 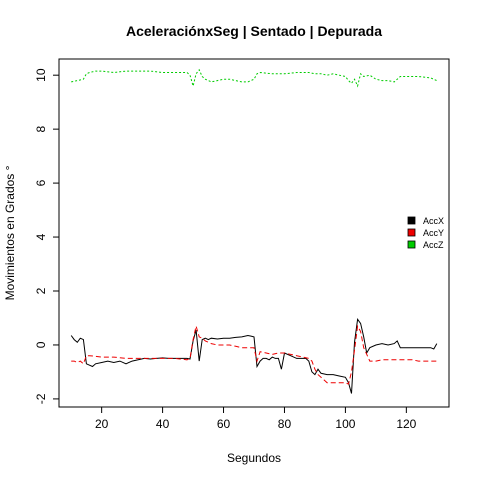 I want to click on y-tick-label: -2, so click(x=41, y=398).